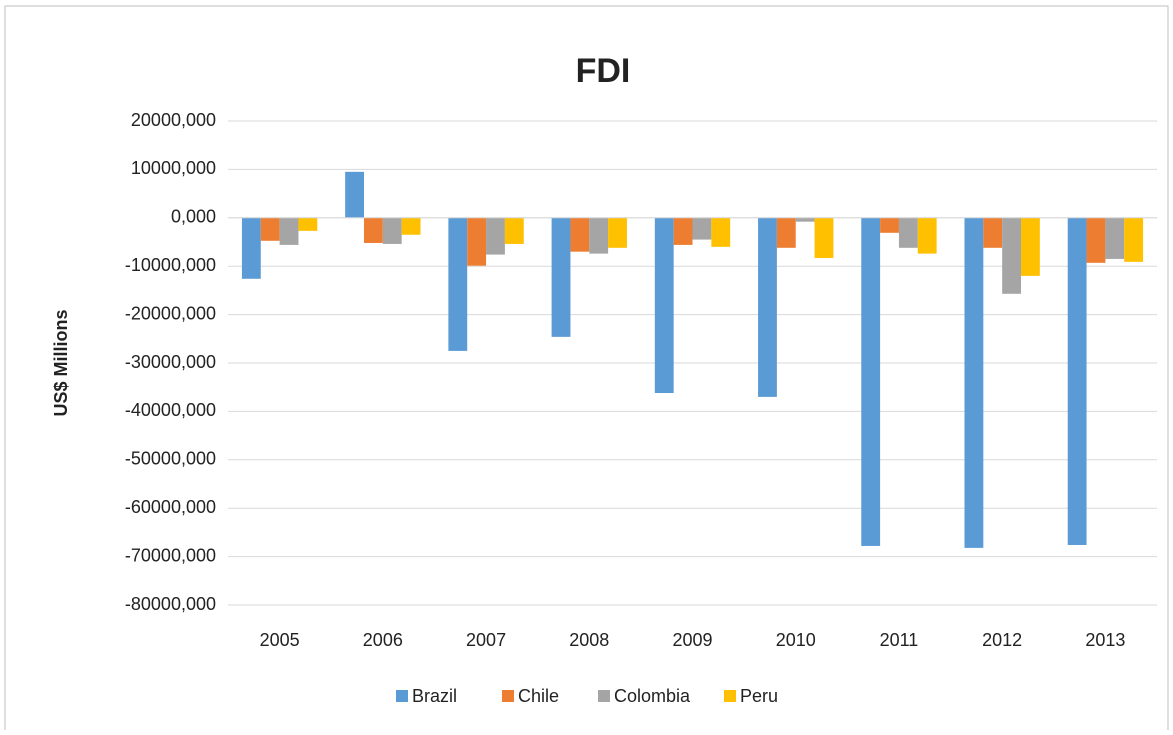 This screenshot has width=1173, height=735. I want to click on y-tick-label: -20000,000, so click(170, 313).